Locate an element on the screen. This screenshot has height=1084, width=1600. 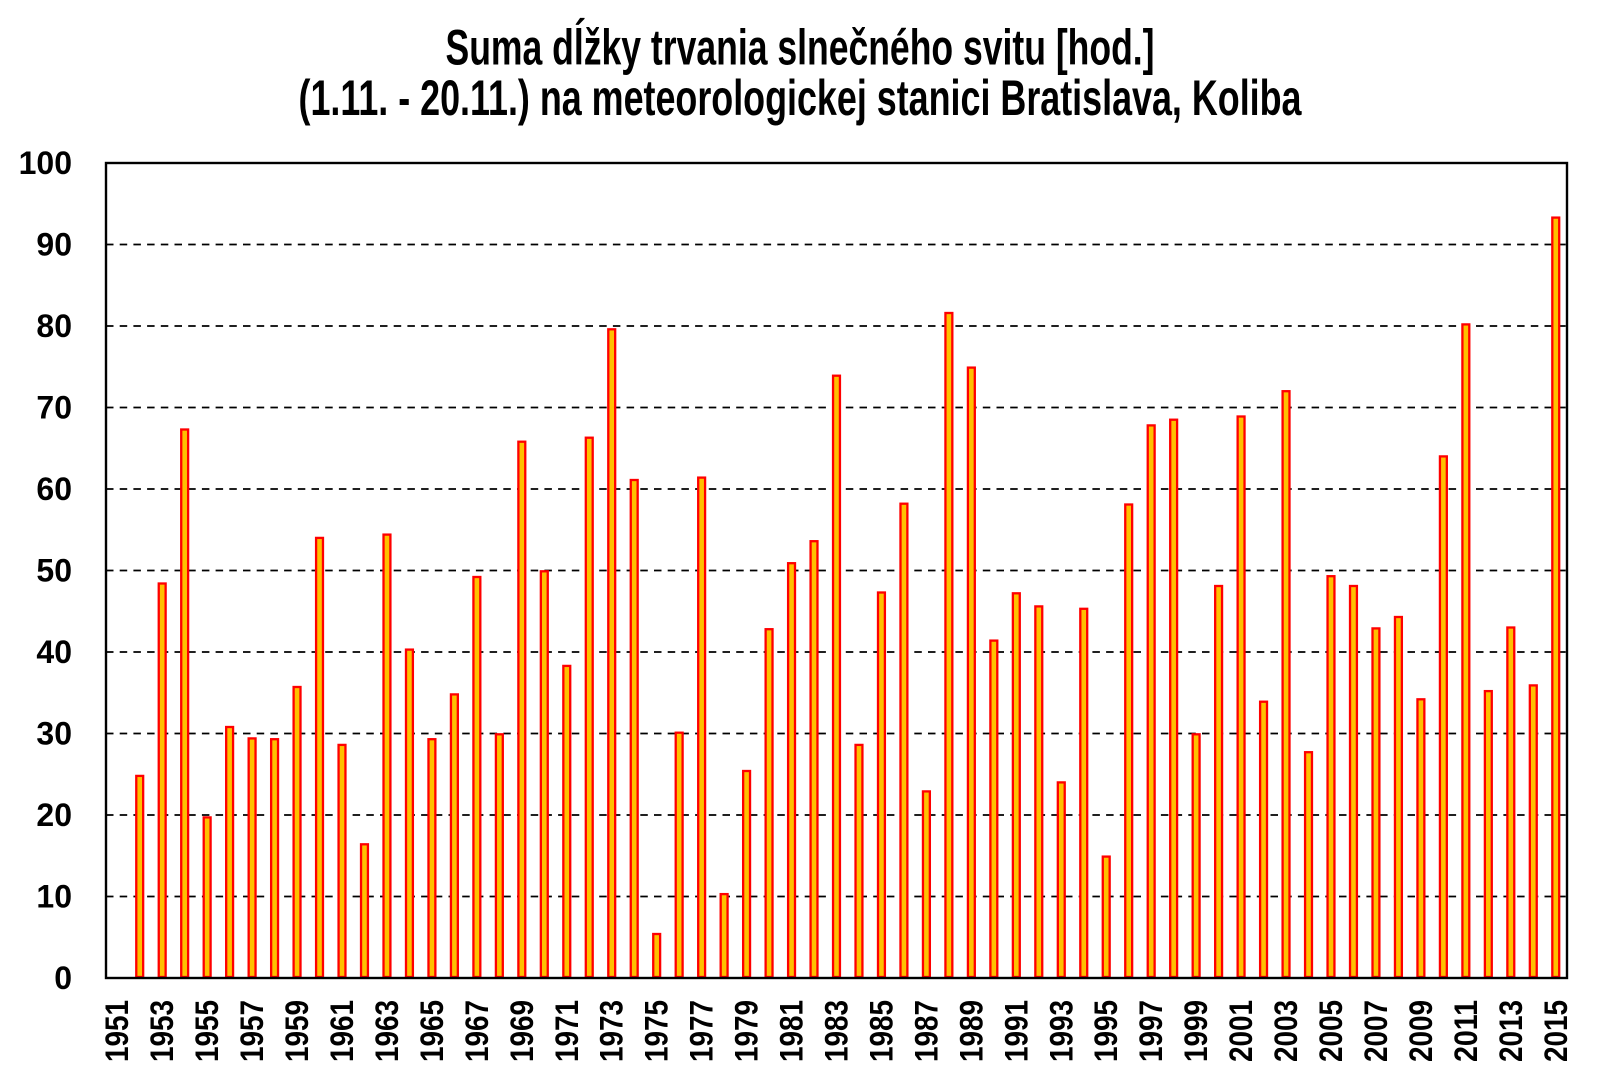
svg-text: 1983 is located at coordinates (837, 1031).